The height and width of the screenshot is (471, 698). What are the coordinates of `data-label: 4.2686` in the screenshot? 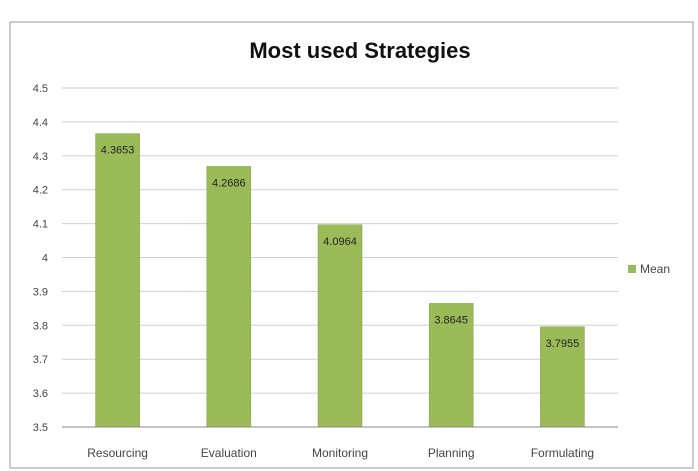 It's located at (229, 183).